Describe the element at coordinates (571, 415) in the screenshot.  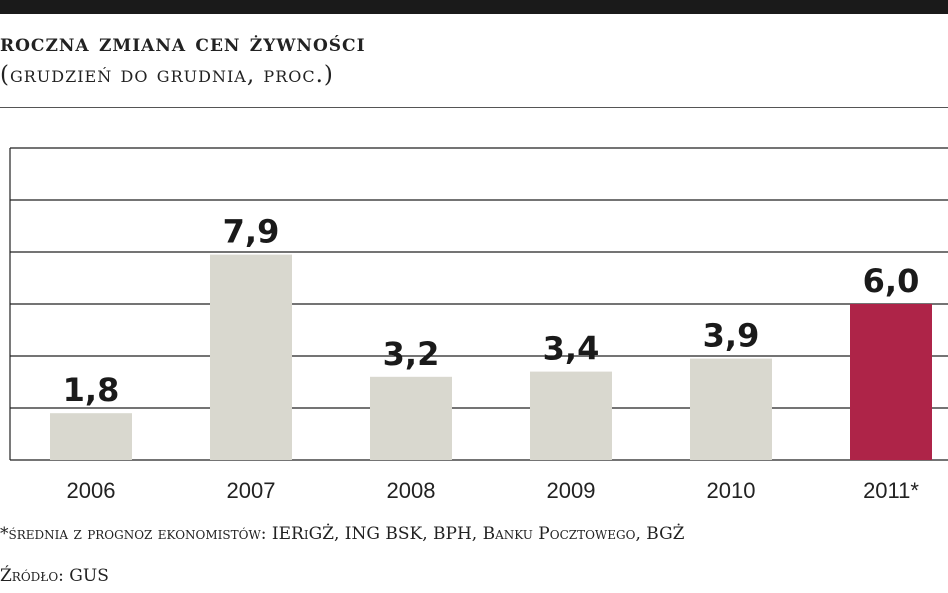
I see `bar-2009` at that location.